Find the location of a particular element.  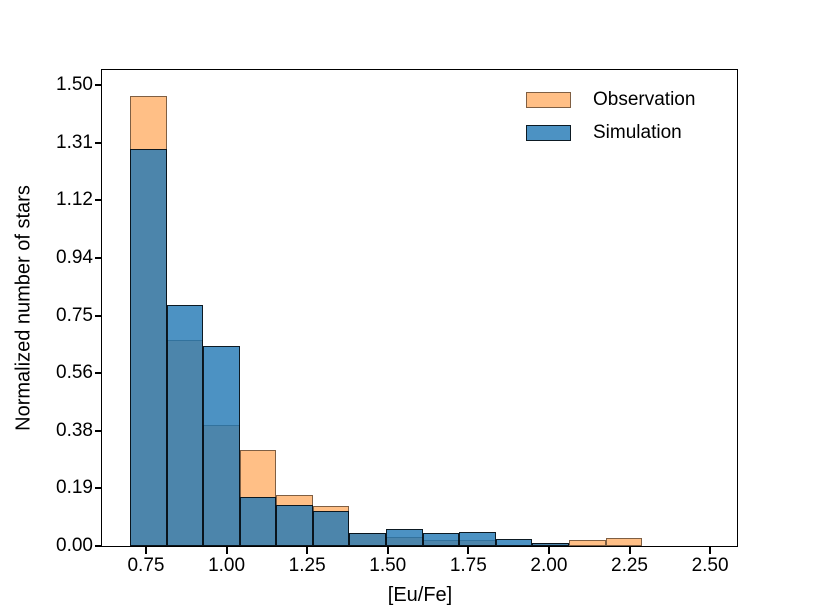

x-axis-label: [Eu/Fe] is located at coordinates (420, 595).